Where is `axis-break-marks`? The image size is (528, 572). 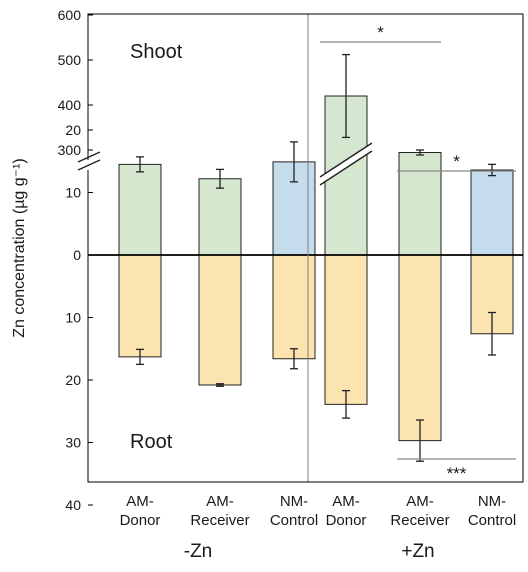
axis-break-marks is located at coordinates (225, 164).